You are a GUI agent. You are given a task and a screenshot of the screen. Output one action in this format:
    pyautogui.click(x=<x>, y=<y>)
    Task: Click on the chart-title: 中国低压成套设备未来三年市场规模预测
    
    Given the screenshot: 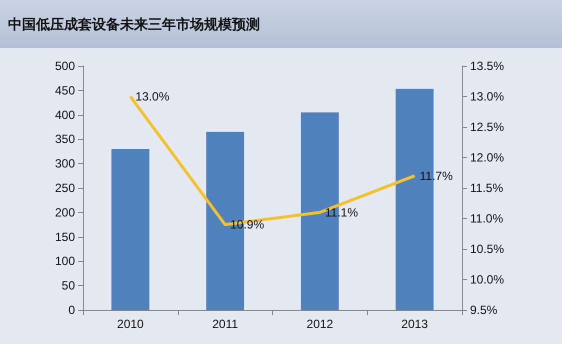 What is the action you would take?
    pyautogui.click(x=134, y=25)
    